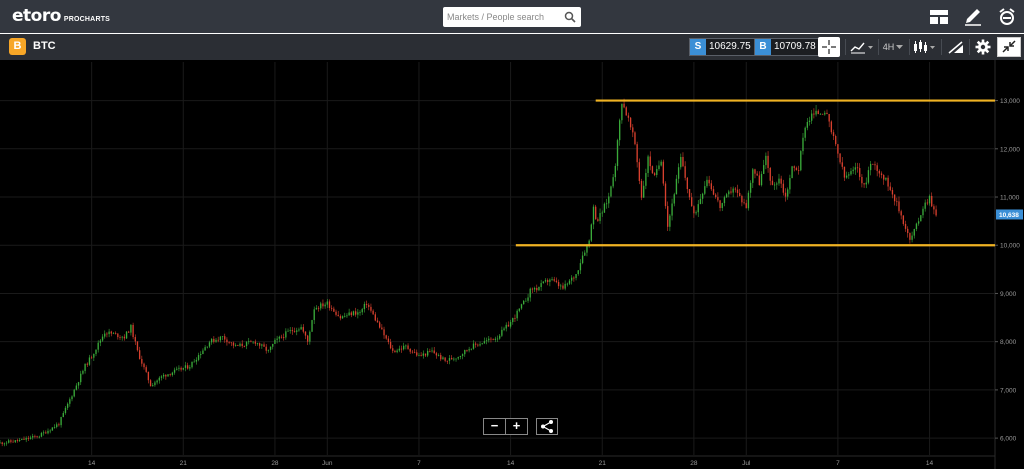 The height and width of the screenshot is (469, 1024). I want to click on pencil-icon, so click(973, 17).